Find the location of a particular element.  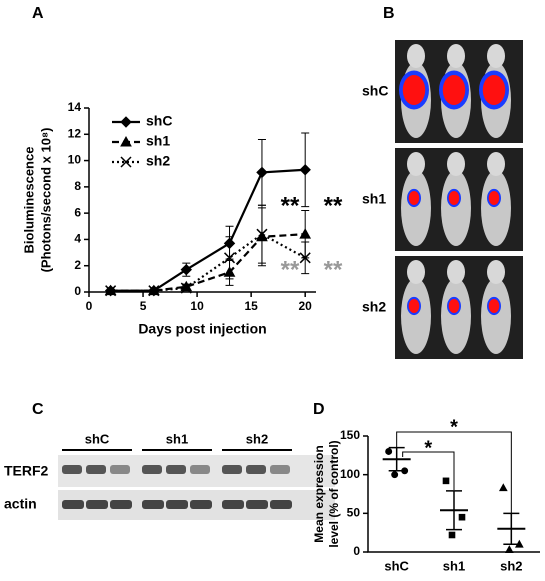

x-tick-label: sh2 is located at coordinates (511, 565).